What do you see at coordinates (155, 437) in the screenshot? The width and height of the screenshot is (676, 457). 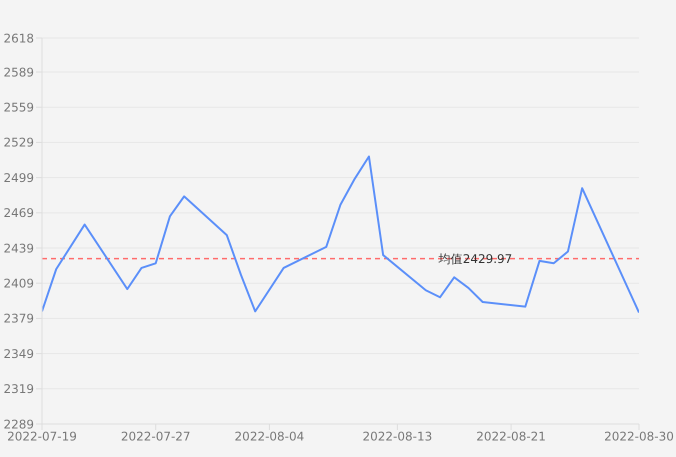 I see `x-tick-label: 2022-07-27` at bounding box center [155, 437].